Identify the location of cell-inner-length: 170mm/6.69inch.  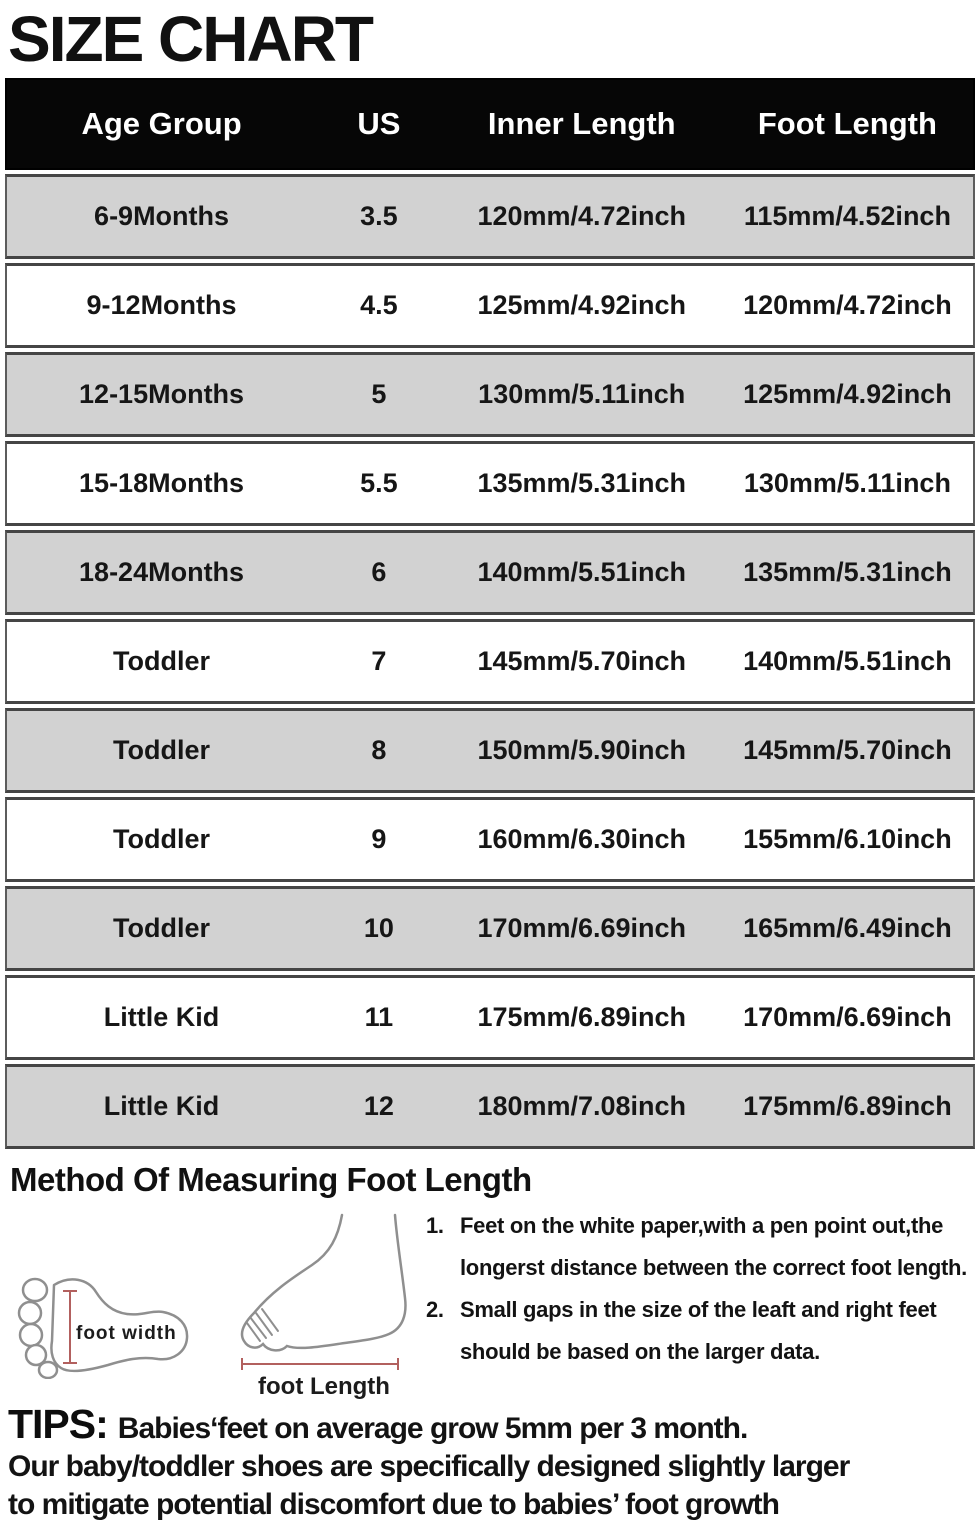
(582, 928).